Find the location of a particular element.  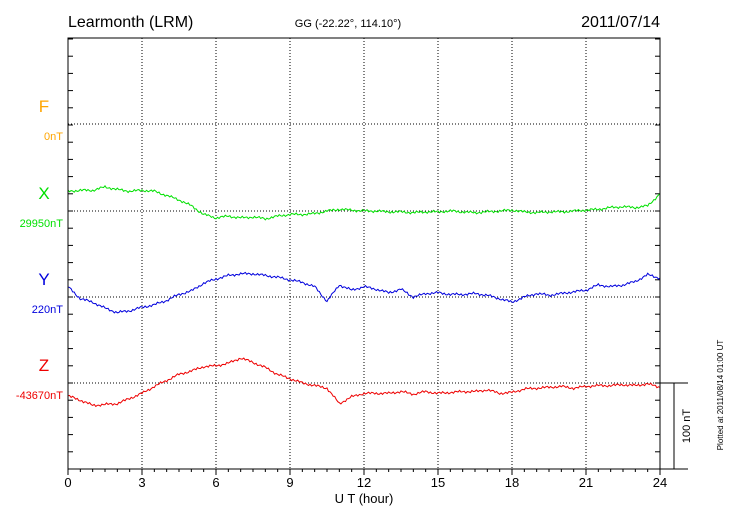

x-axis: 0 3 6 9 12 15 18 21 24 is located at coordinates (365, 479).